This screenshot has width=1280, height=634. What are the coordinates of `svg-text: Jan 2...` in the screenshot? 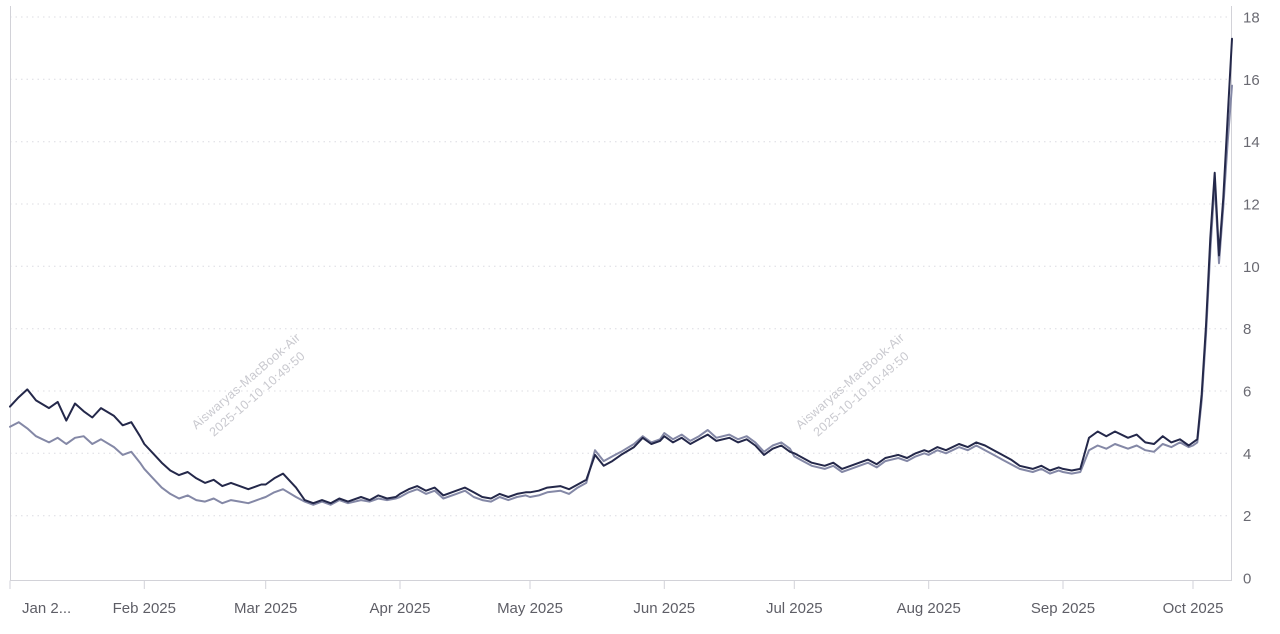 It's located at (46, 608).